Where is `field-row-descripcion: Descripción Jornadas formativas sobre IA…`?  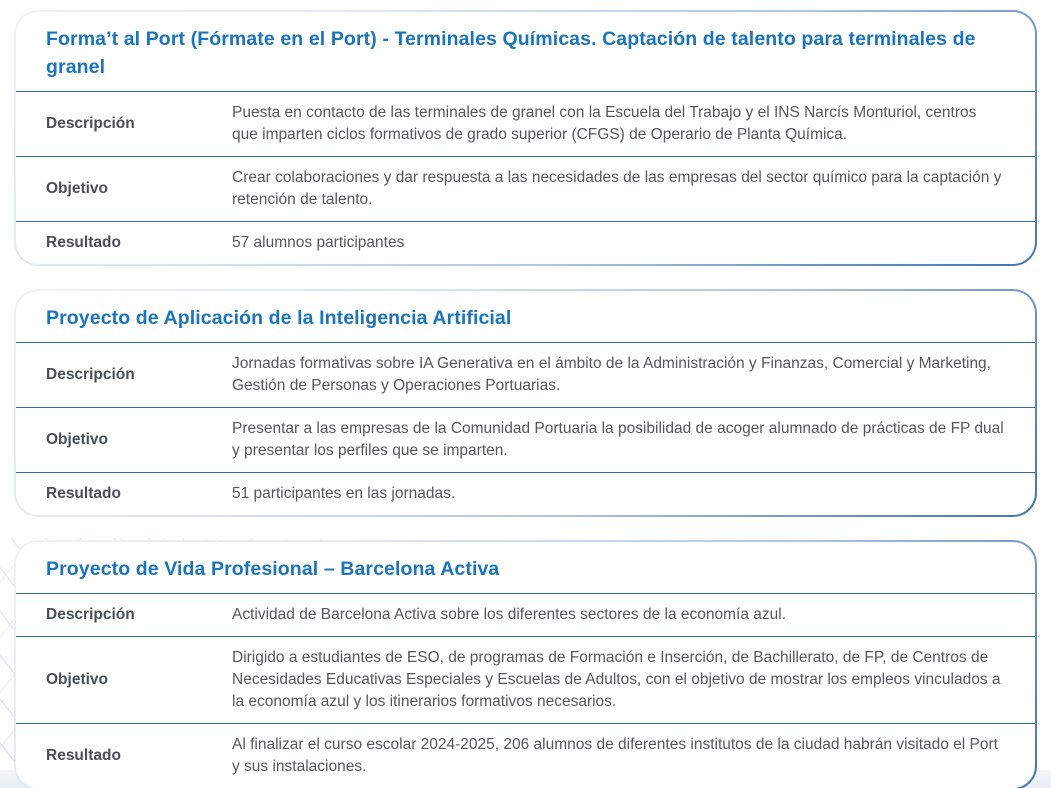
field-row-descripcion: Descripción Jornadas formativas sobre IA… is located at coordinates (525, 374).